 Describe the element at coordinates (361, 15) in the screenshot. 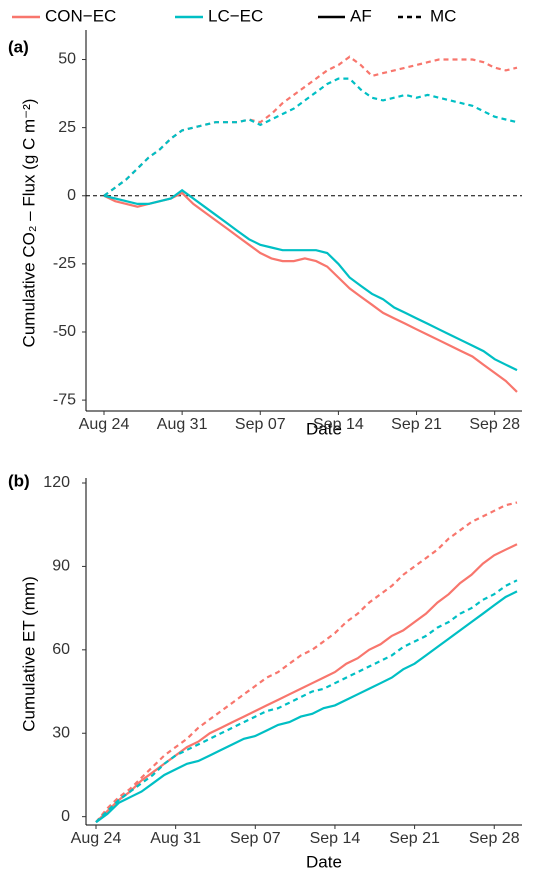

I see `legend-label: AF` at that location.